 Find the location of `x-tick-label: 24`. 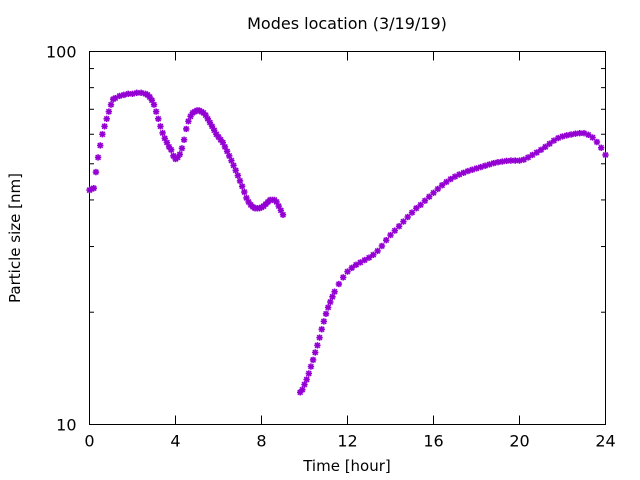

x-tick-label: 24 is located at coordinates (605, 441).